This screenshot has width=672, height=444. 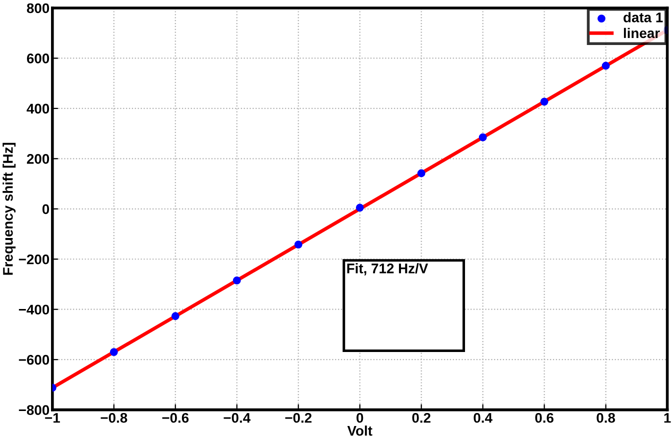 I want to click on x-tick-label: 0, so click(x=360, y=417).